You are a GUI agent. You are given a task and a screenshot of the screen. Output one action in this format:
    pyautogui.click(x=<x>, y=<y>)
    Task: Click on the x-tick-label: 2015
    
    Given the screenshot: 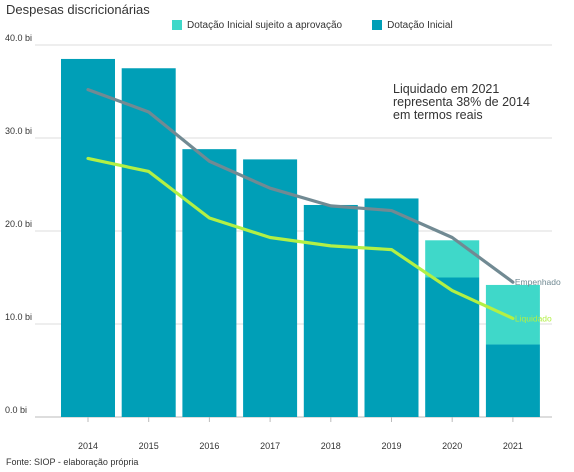 What is the action you would take?
    pyautogui.click(x=149, y=446)
    